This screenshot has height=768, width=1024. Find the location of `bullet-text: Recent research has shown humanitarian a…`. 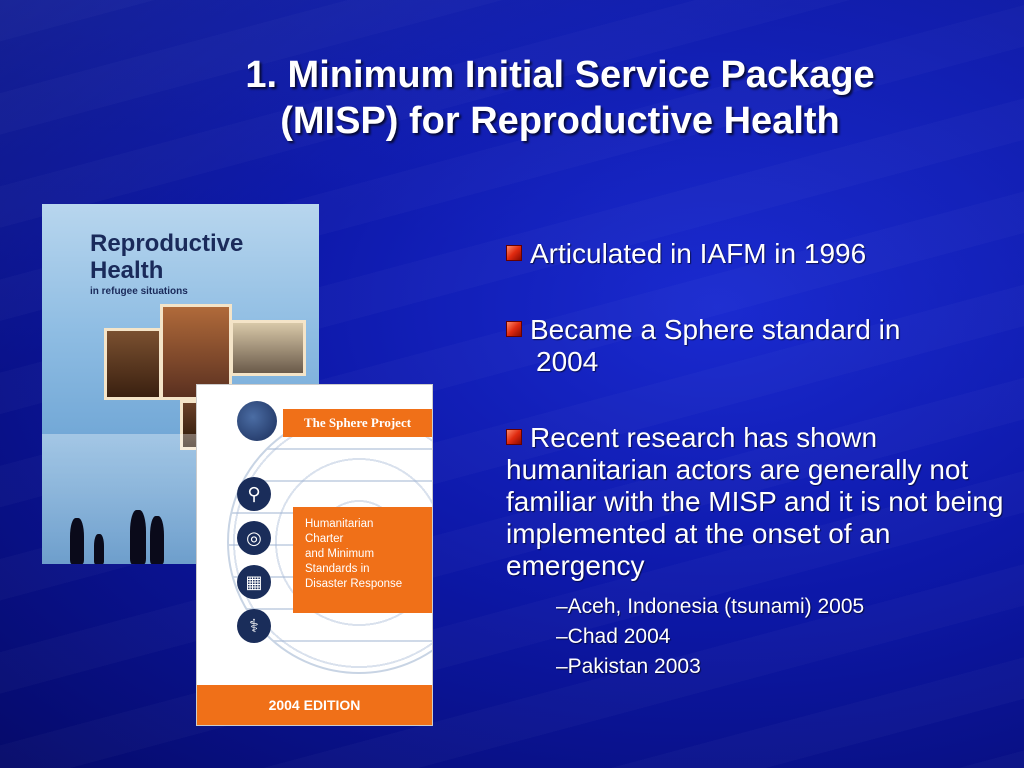

bullet-text: Recent research has shown humanitarian a… is located at coordinates (755, 501).